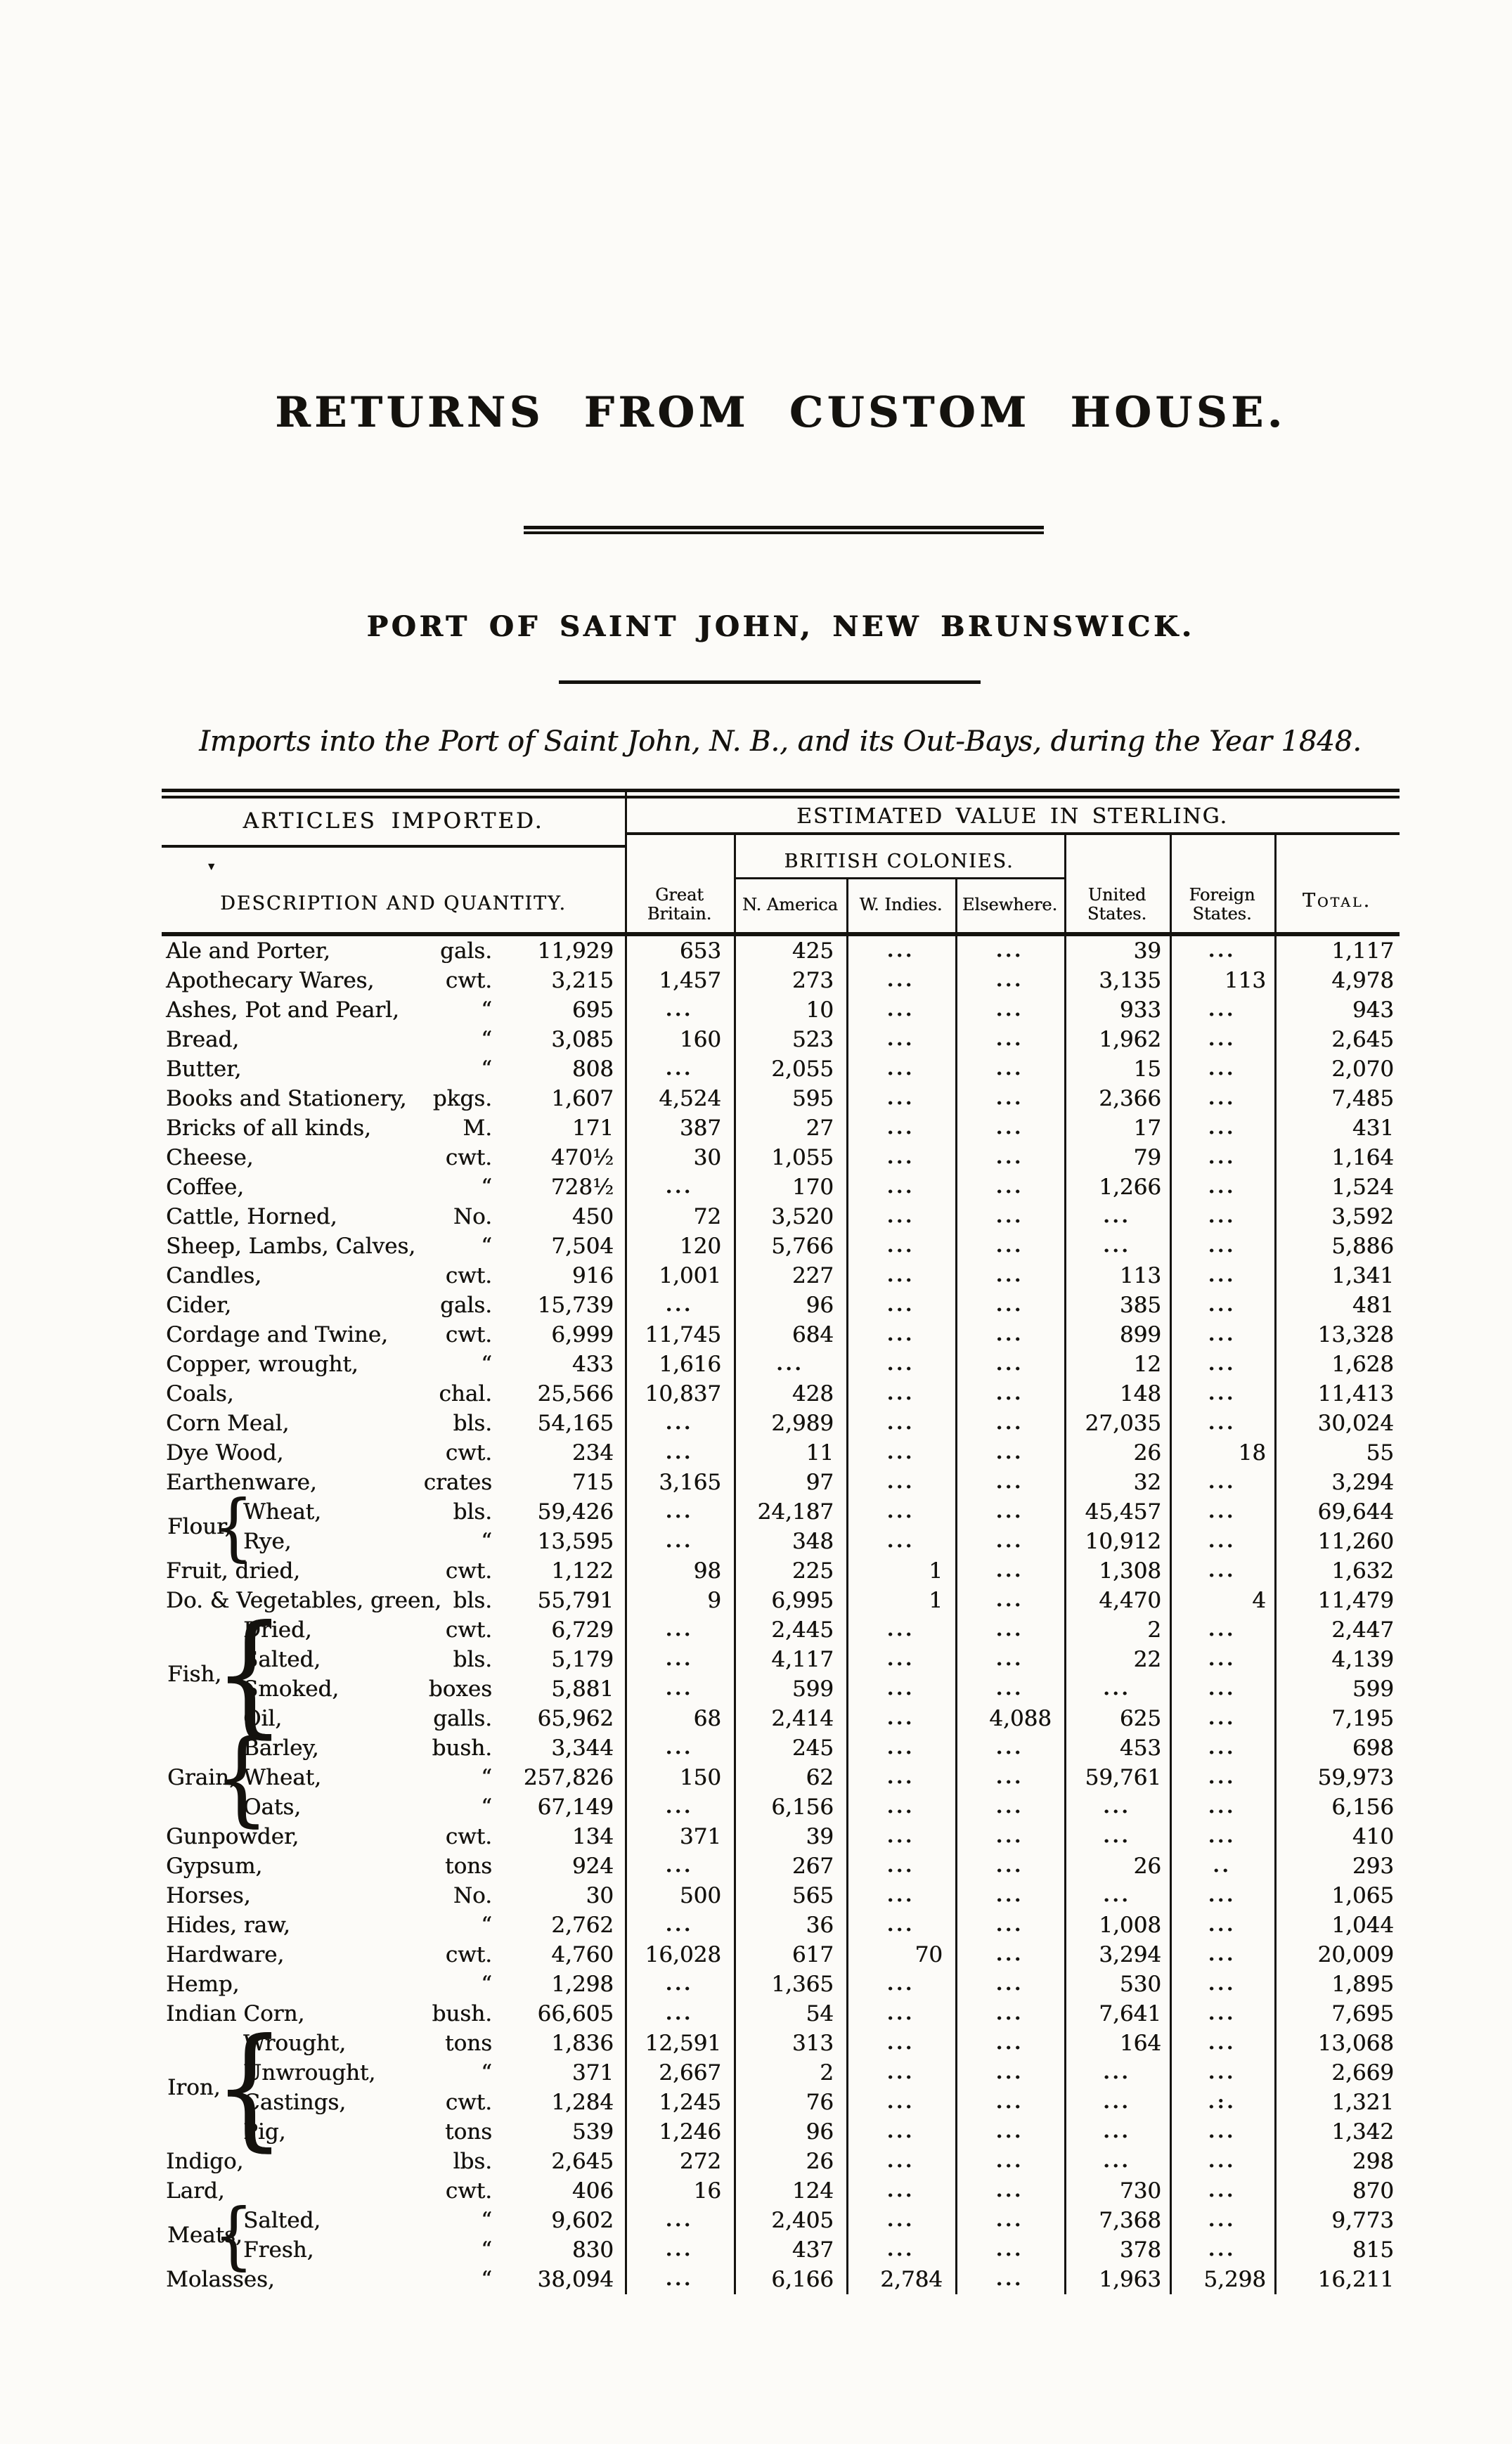  What do you see at coordinates (683, 2043) in the screenshot?
I see `value-cell: 12,591` at bounding box center [683, 2043].